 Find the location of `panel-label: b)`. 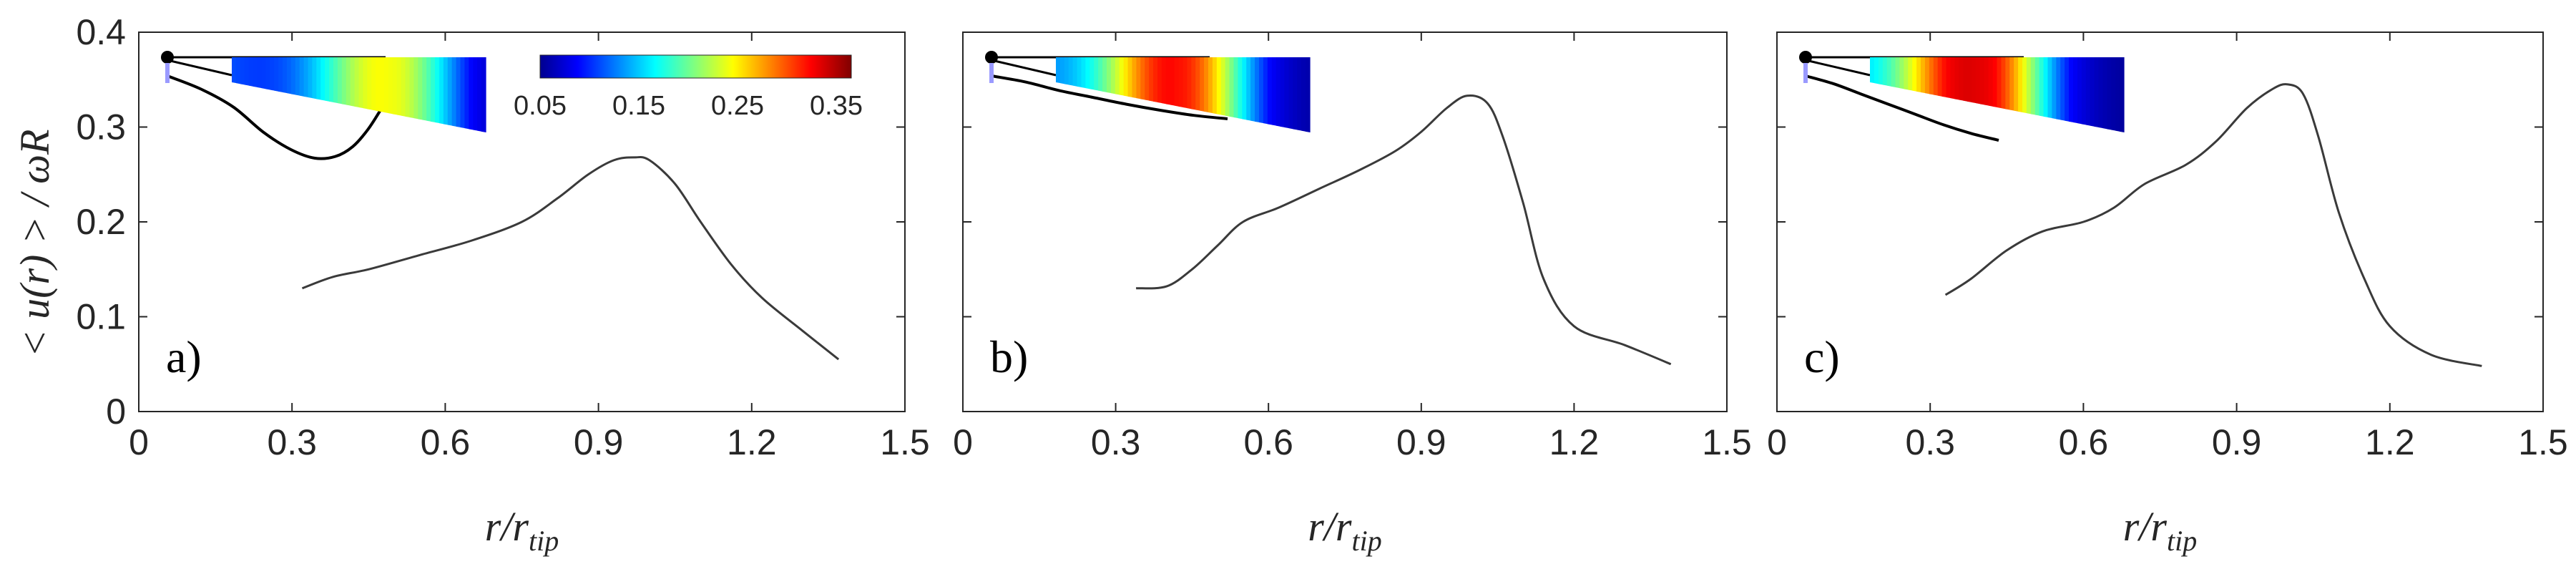

panel-label: b) is located at coordinates (1009, 356).